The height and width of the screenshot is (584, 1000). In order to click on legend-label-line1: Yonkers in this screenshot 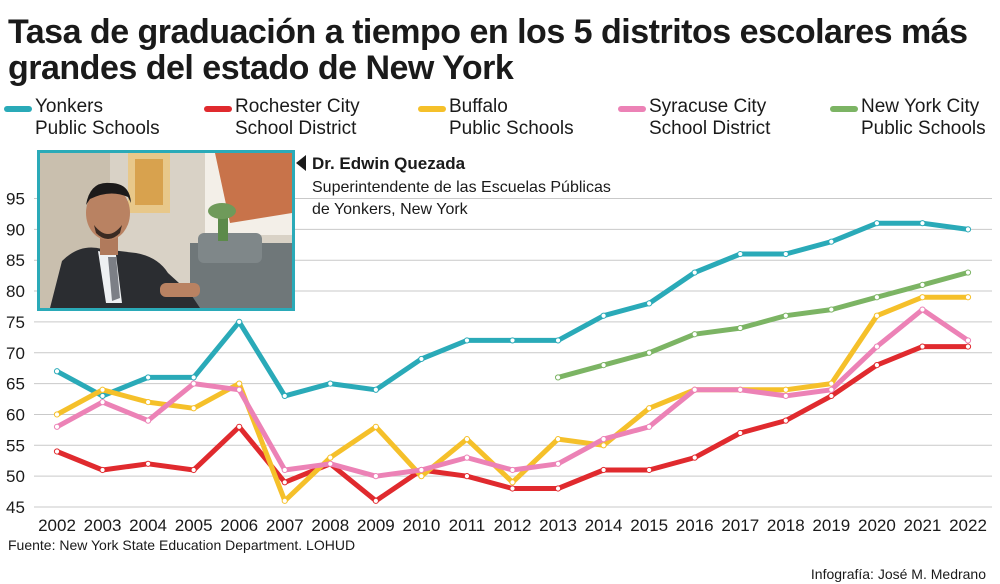, I will do `click(69, 106)`.